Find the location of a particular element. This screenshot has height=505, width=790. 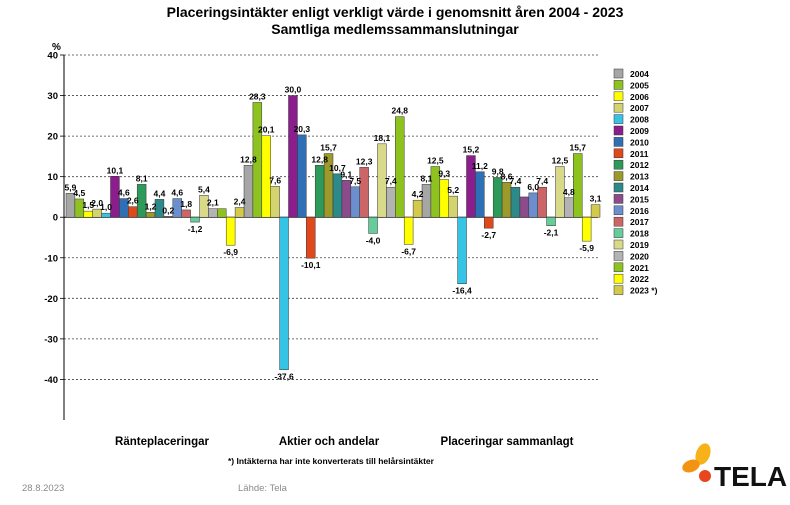

footer-source: Lähde: Tela is located at coordinates (262, 488).